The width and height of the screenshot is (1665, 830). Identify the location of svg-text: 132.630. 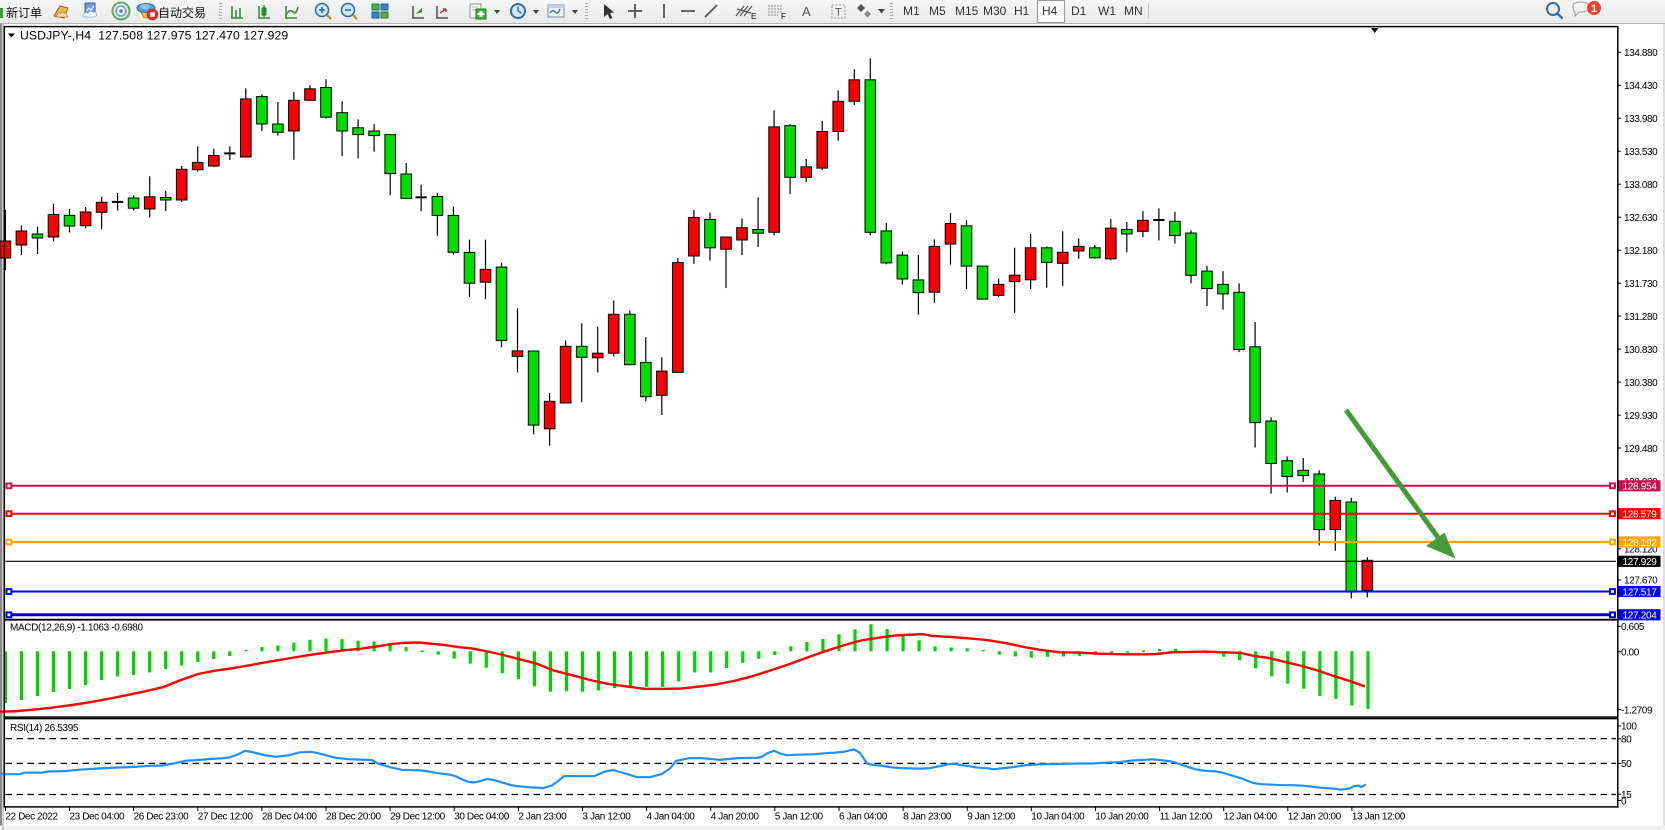
(1641, 218).